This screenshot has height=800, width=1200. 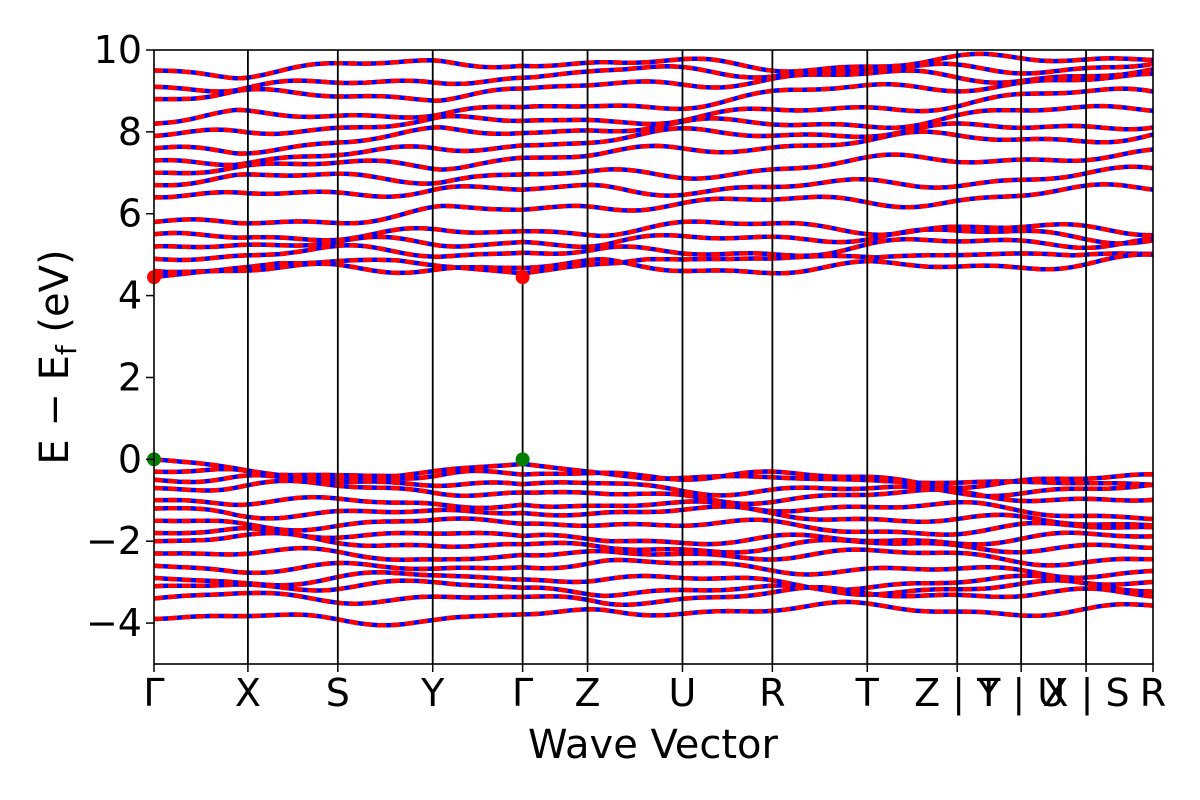 What do you see at coordinates (432, 693) in the screenshot?
I see `x-tick-label: Y` at bounding box center [432, 693].